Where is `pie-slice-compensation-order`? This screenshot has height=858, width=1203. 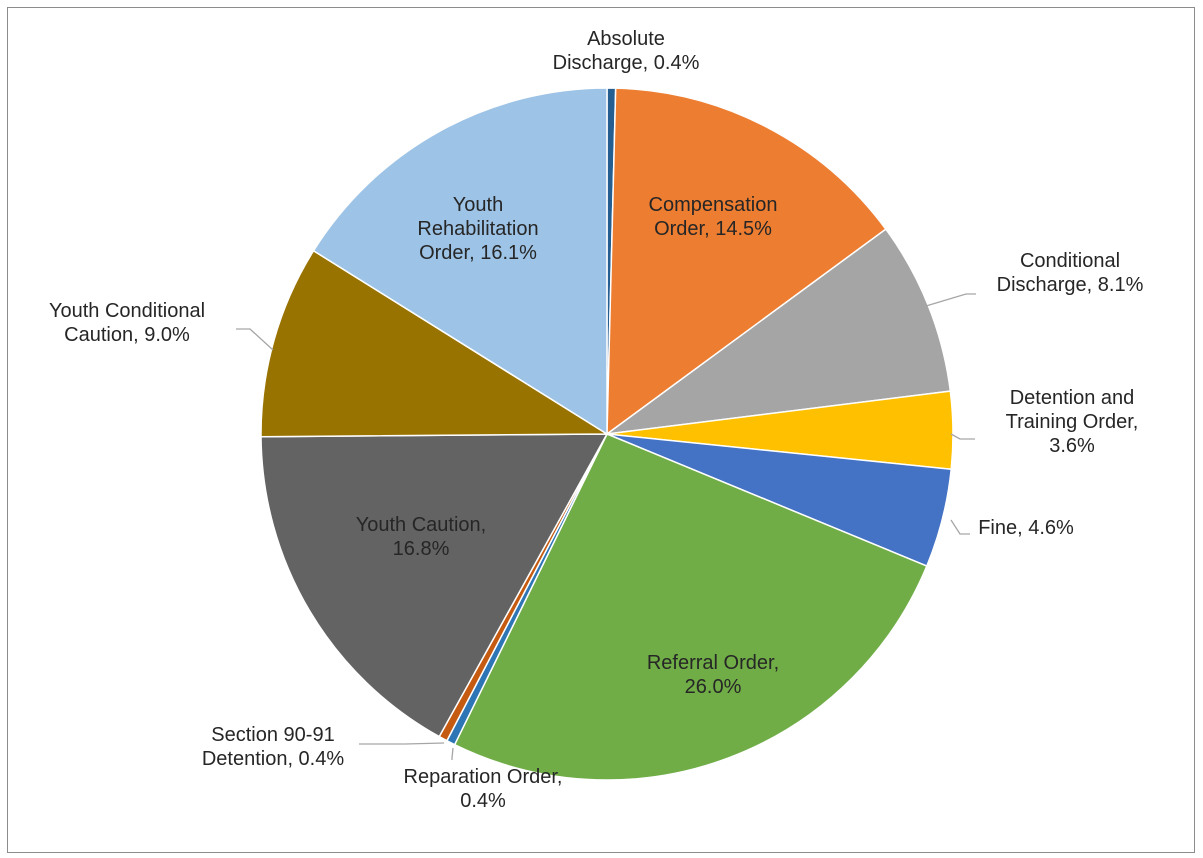
pie-slice-compensation-order is located at coordinates (746, 261).